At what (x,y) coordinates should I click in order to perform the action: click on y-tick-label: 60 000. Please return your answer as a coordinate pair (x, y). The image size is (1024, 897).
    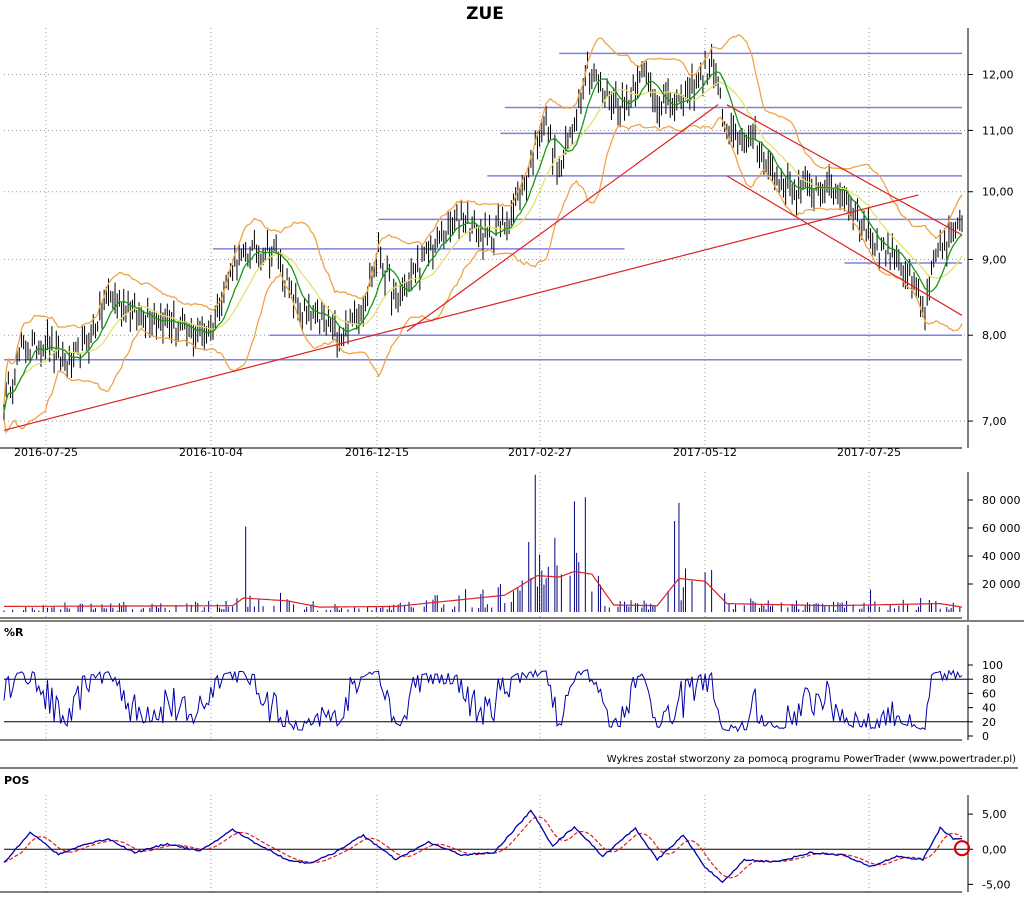
    Looking at the image, I should click on (1001, 528).